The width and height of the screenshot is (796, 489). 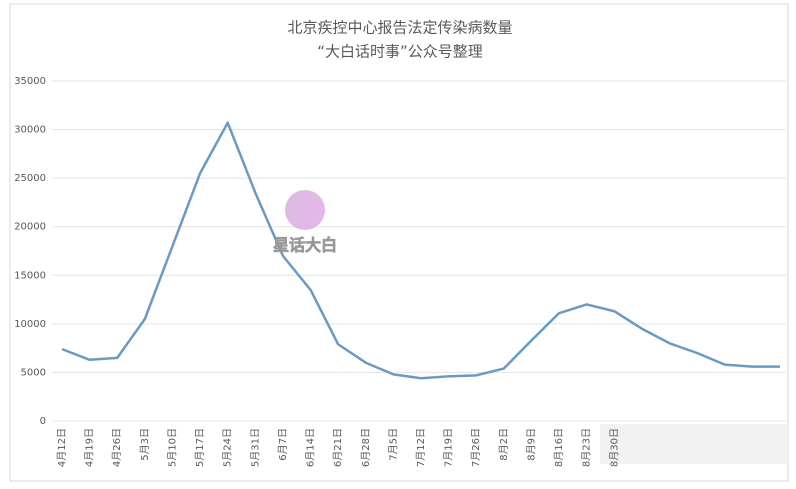 I want to click on watermark-logo, so click(x=305, y=210).